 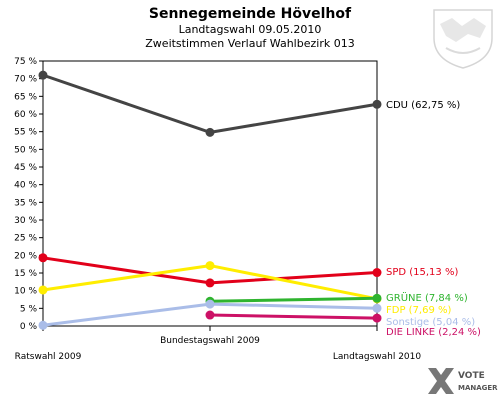 I want to click on y-tick-label: 10 %, so click(x=25, y=292).